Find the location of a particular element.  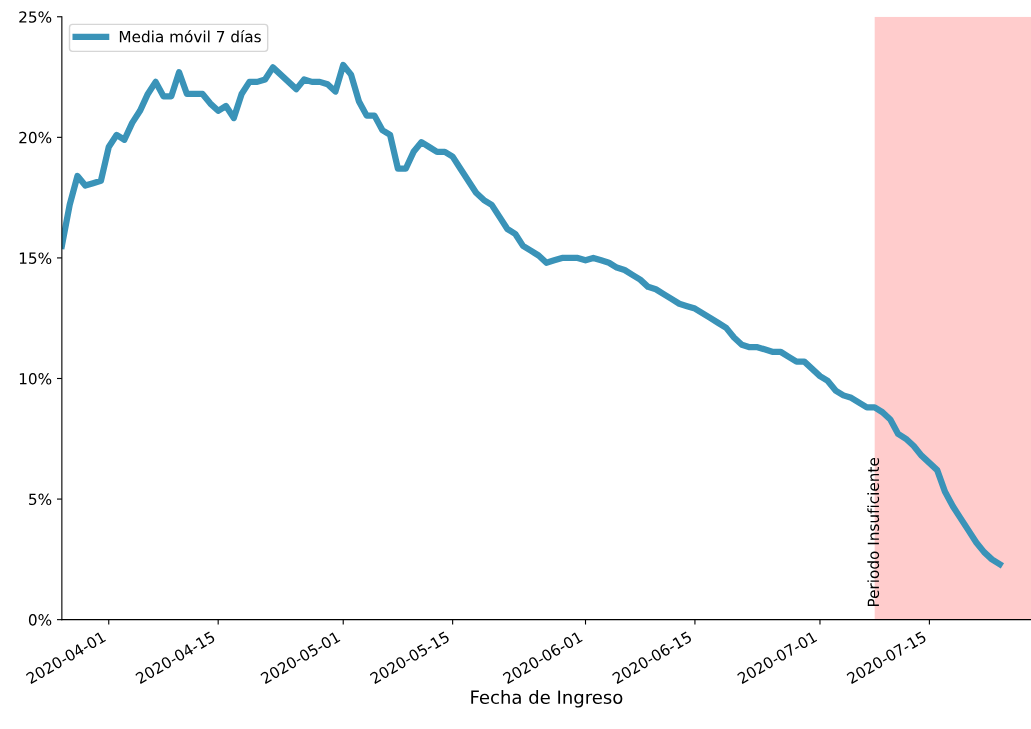

legend-label: Media móvil 7 días is located at coordinates (190, 36).